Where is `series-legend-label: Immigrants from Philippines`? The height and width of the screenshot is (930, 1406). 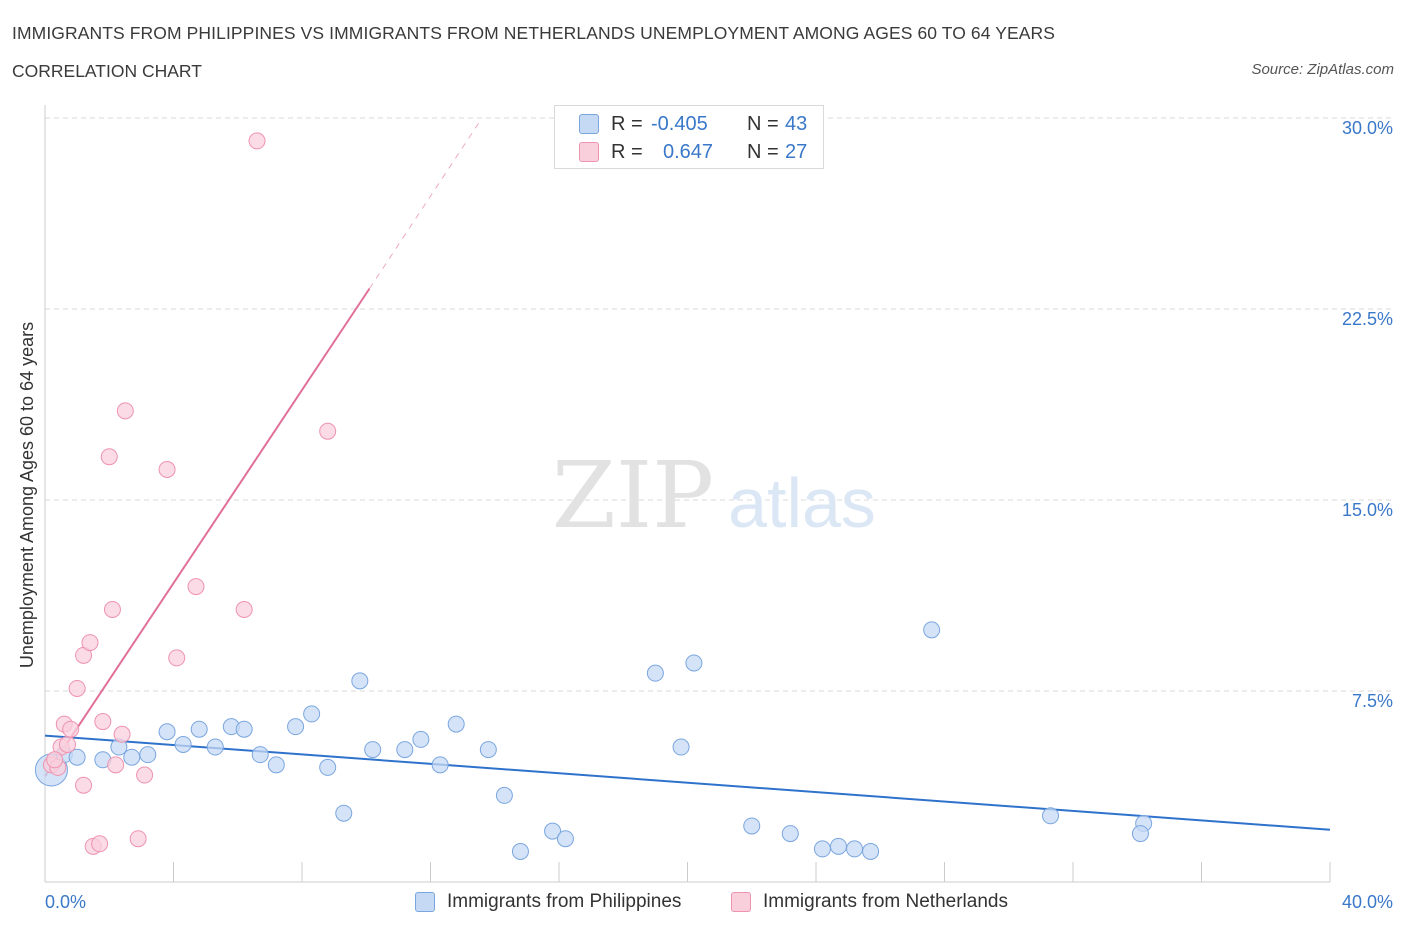
series-legend-label: Immigrants from Philippines is located at coordinates (564, 901).